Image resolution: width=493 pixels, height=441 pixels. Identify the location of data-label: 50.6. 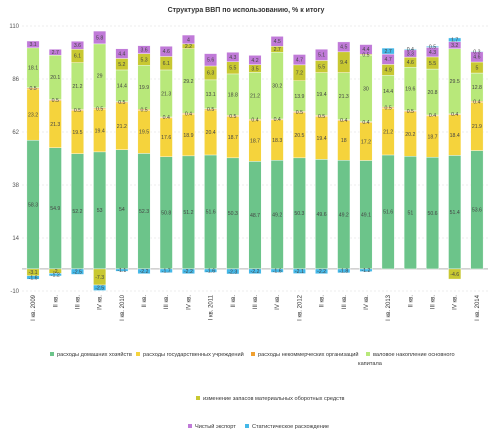
(432, 214).